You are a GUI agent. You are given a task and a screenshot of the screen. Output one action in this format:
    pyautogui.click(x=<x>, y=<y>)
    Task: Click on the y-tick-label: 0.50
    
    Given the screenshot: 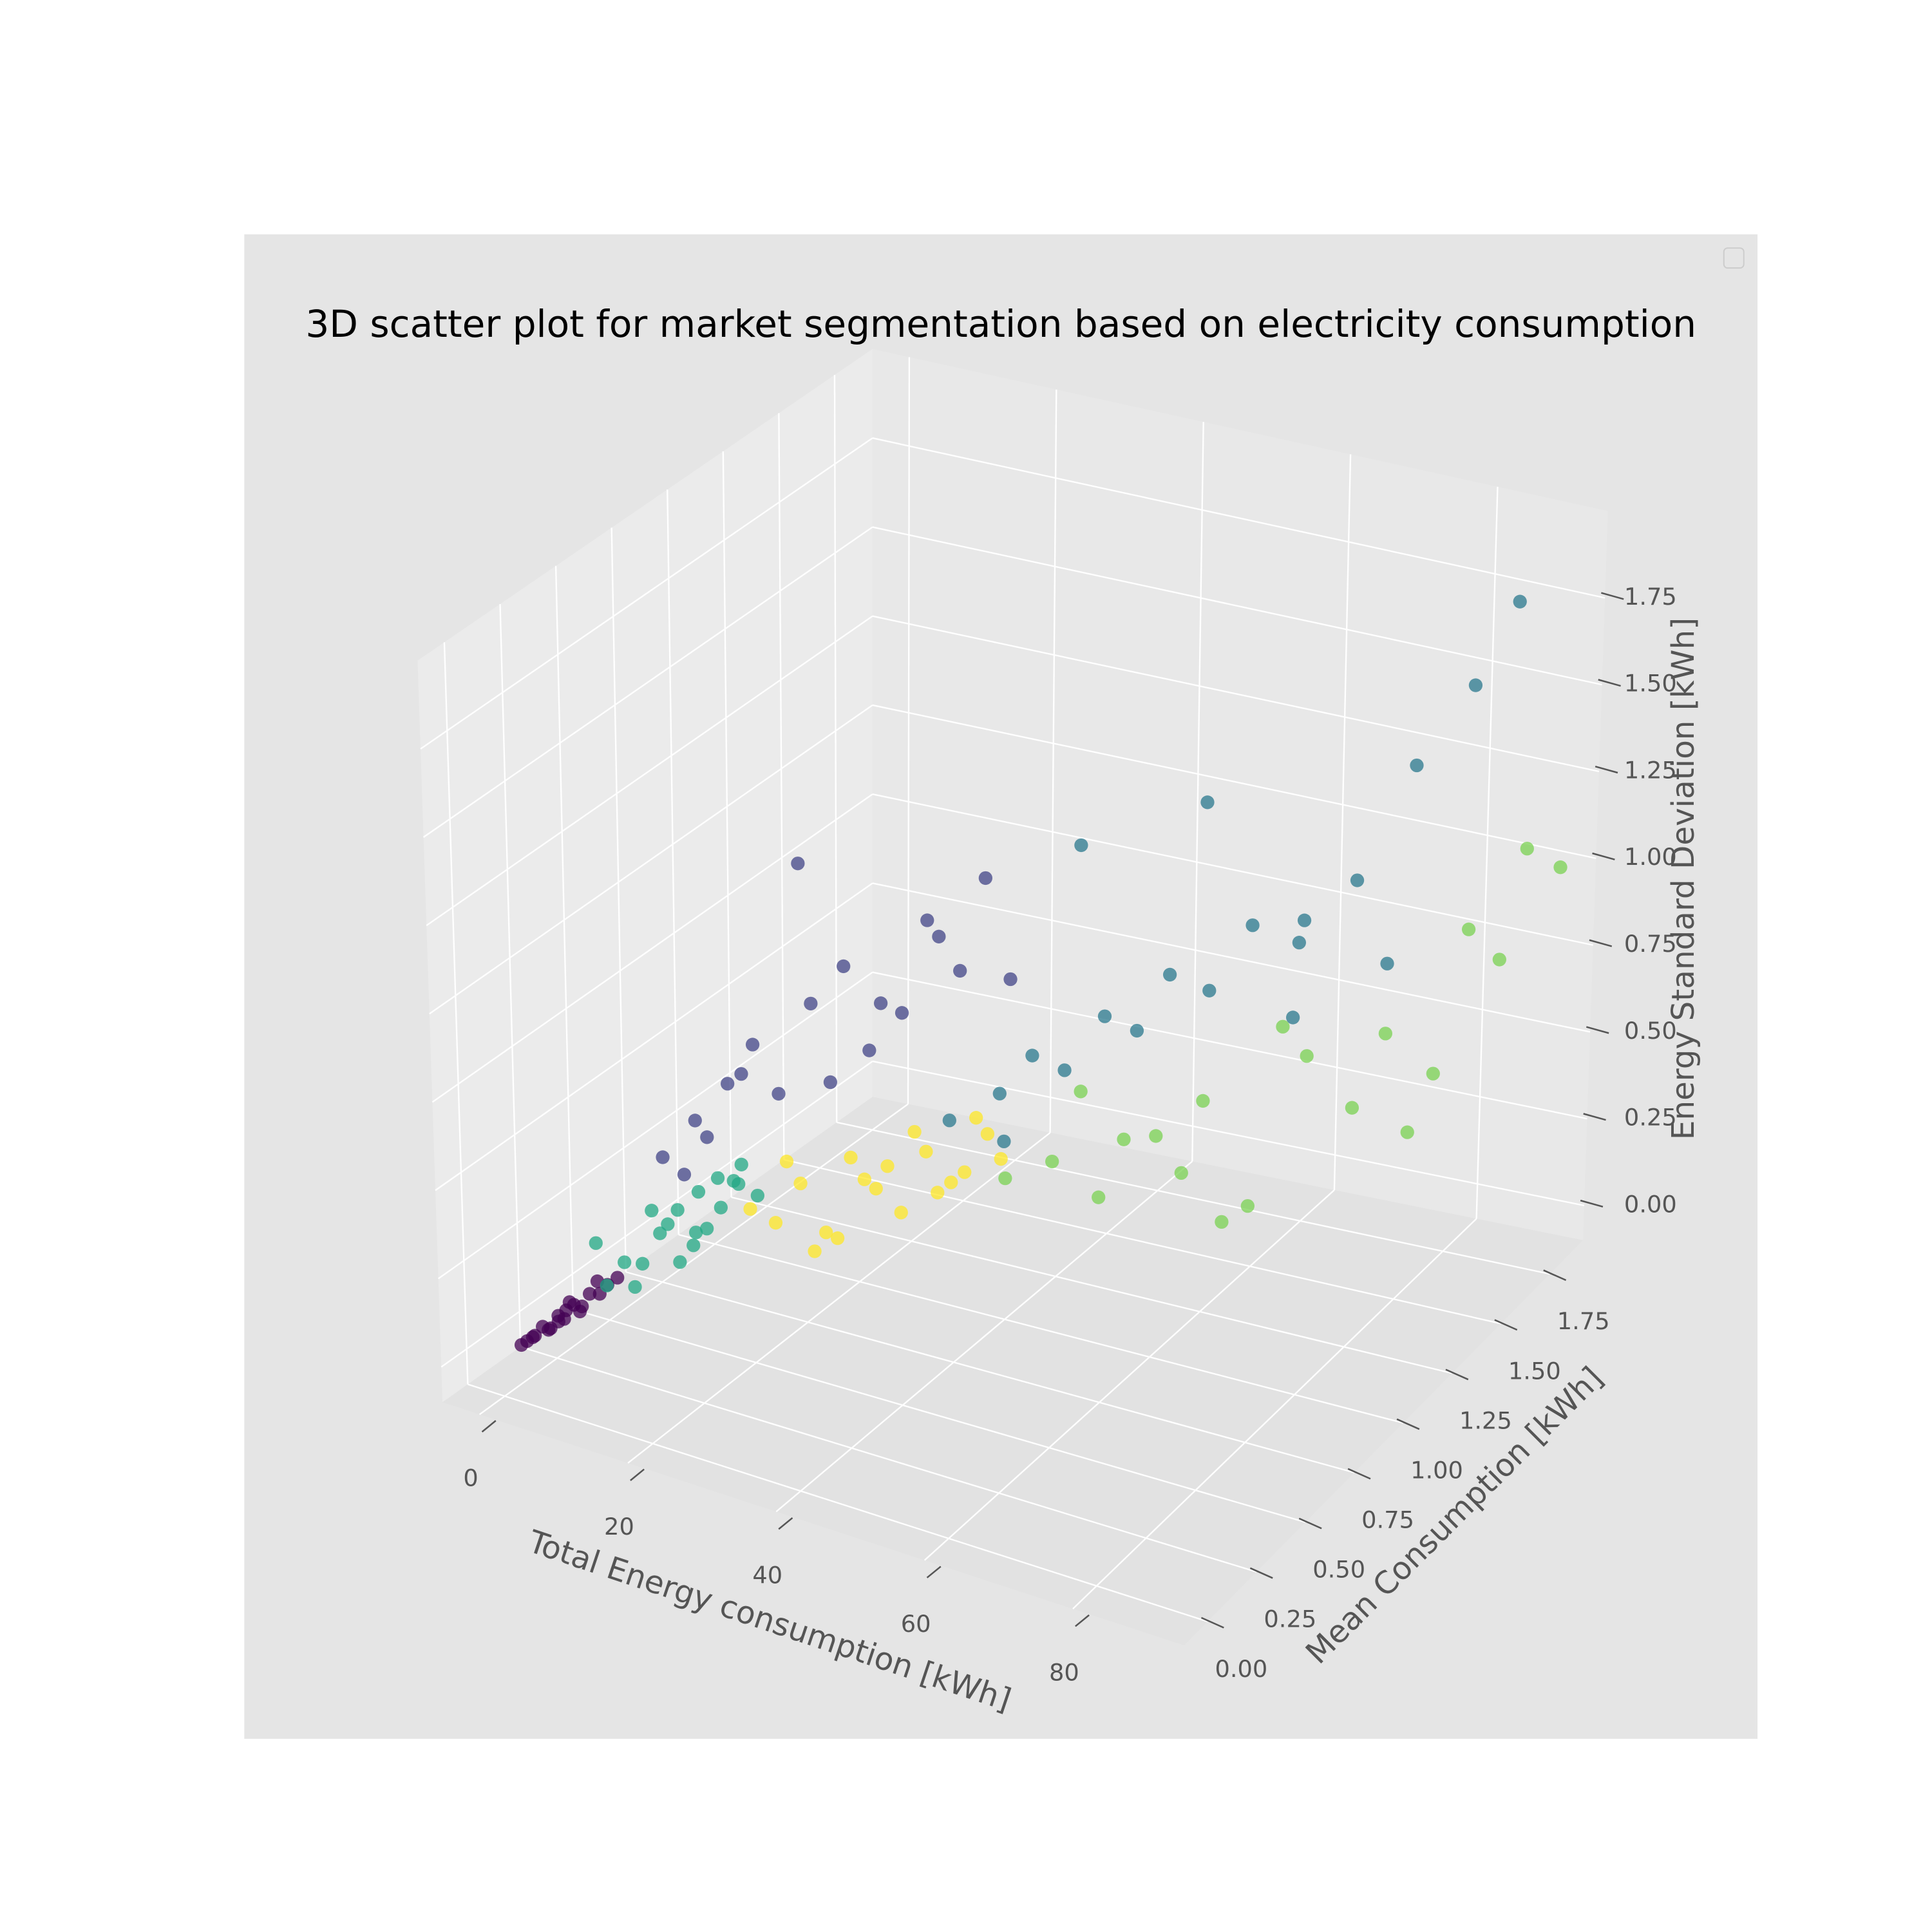 What is the action you would take?
    pyautogui.click(x=1339, y=1570)
    